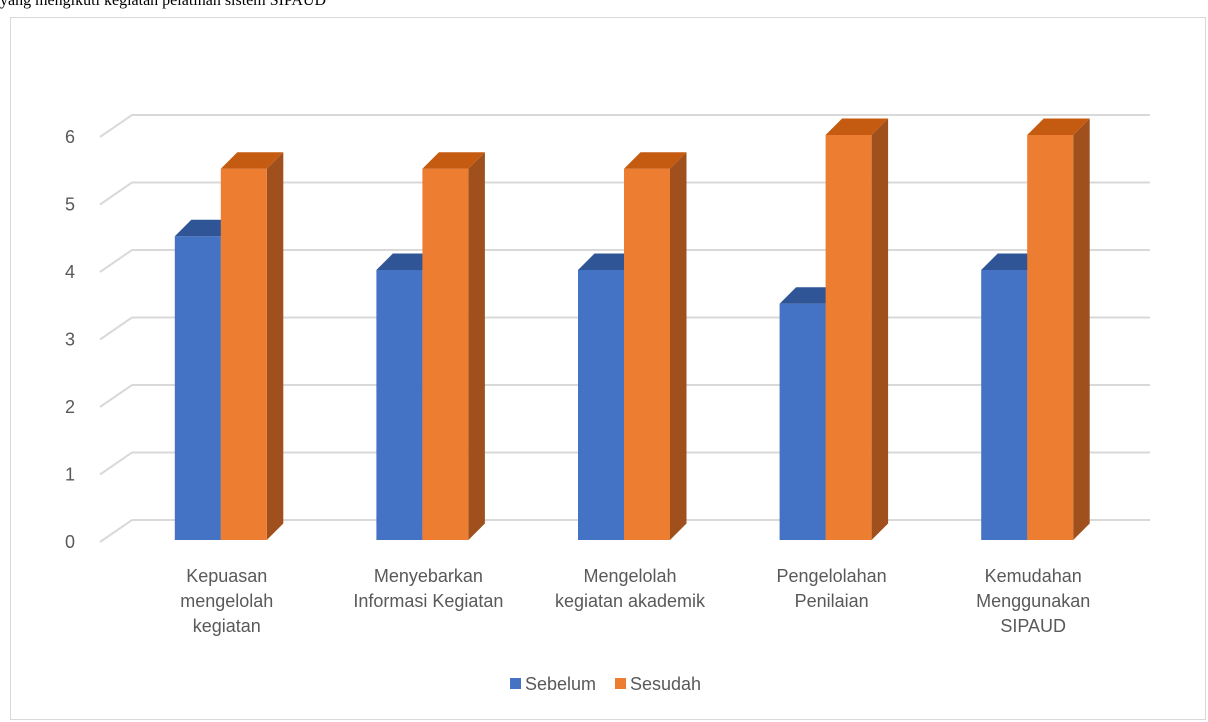  What do you see at coordinates (70, 475) in the screenshot?
I see `y-tick-label: 1` at bounding box center [70, 475].